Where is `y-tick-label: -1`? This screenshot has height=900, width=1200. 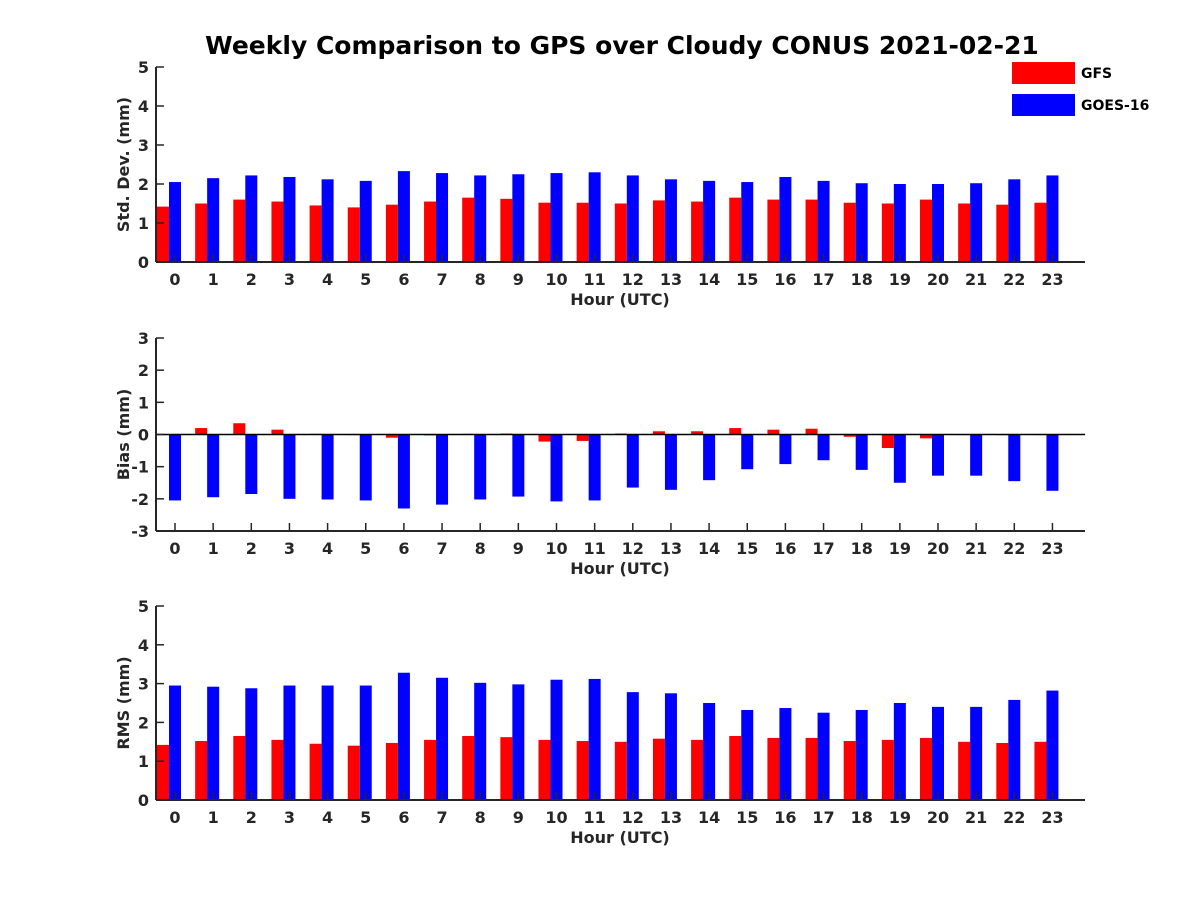
y-tick-label: -1 is located at coordinates (140, 467).